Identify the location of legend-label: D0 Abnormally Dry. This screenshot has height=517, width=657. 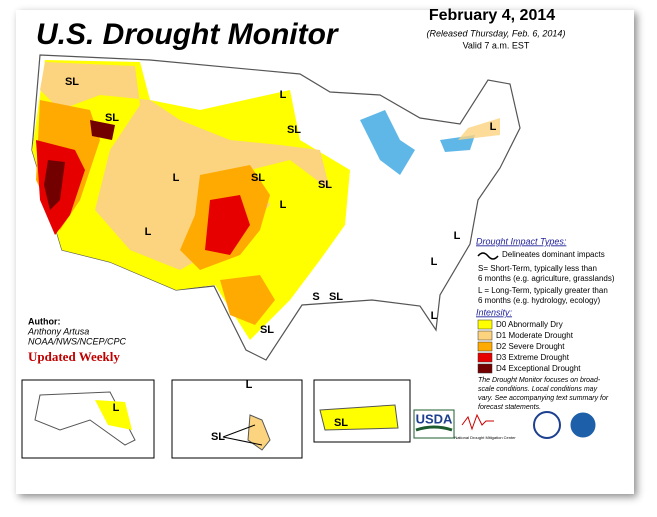
(529, 324).